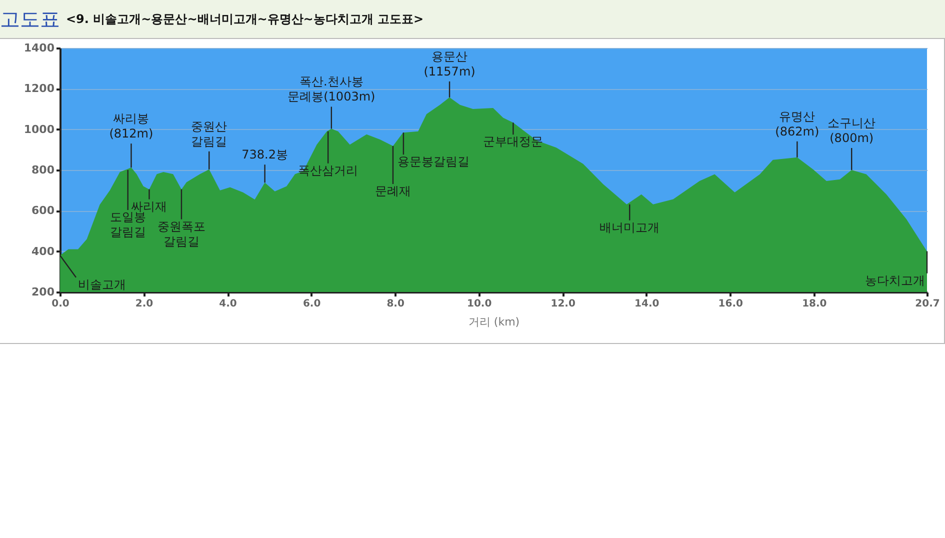  Describe the element at coordinates (895, 280) in the screenshot. I see `annotation: 농다치고개` at that location.